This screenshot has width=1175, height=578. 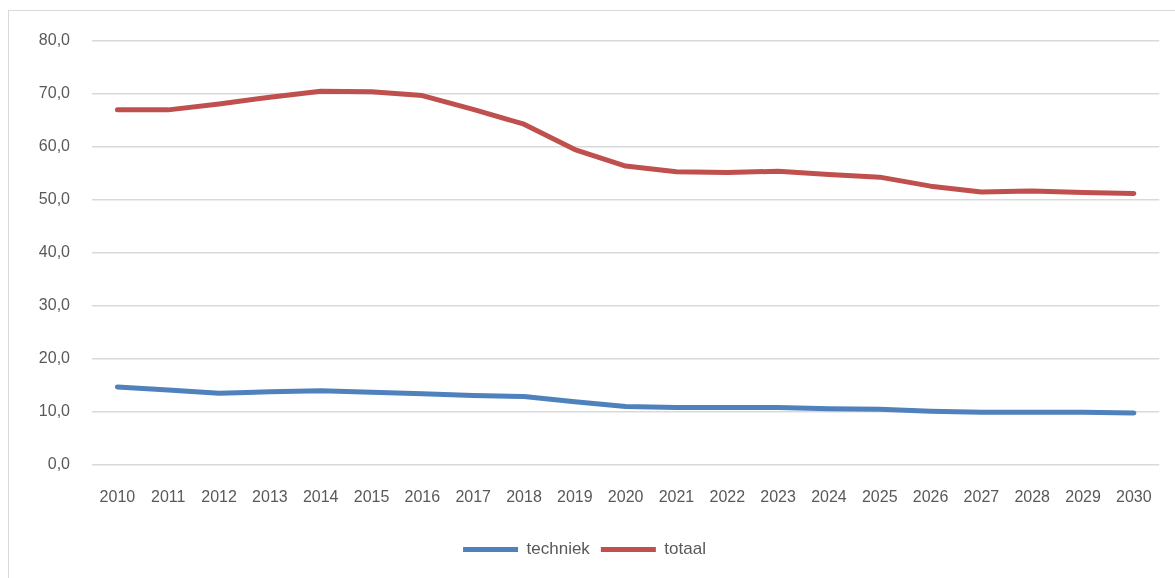 I want to click on x-tick-label: 2023, so click(x=778, y=496).